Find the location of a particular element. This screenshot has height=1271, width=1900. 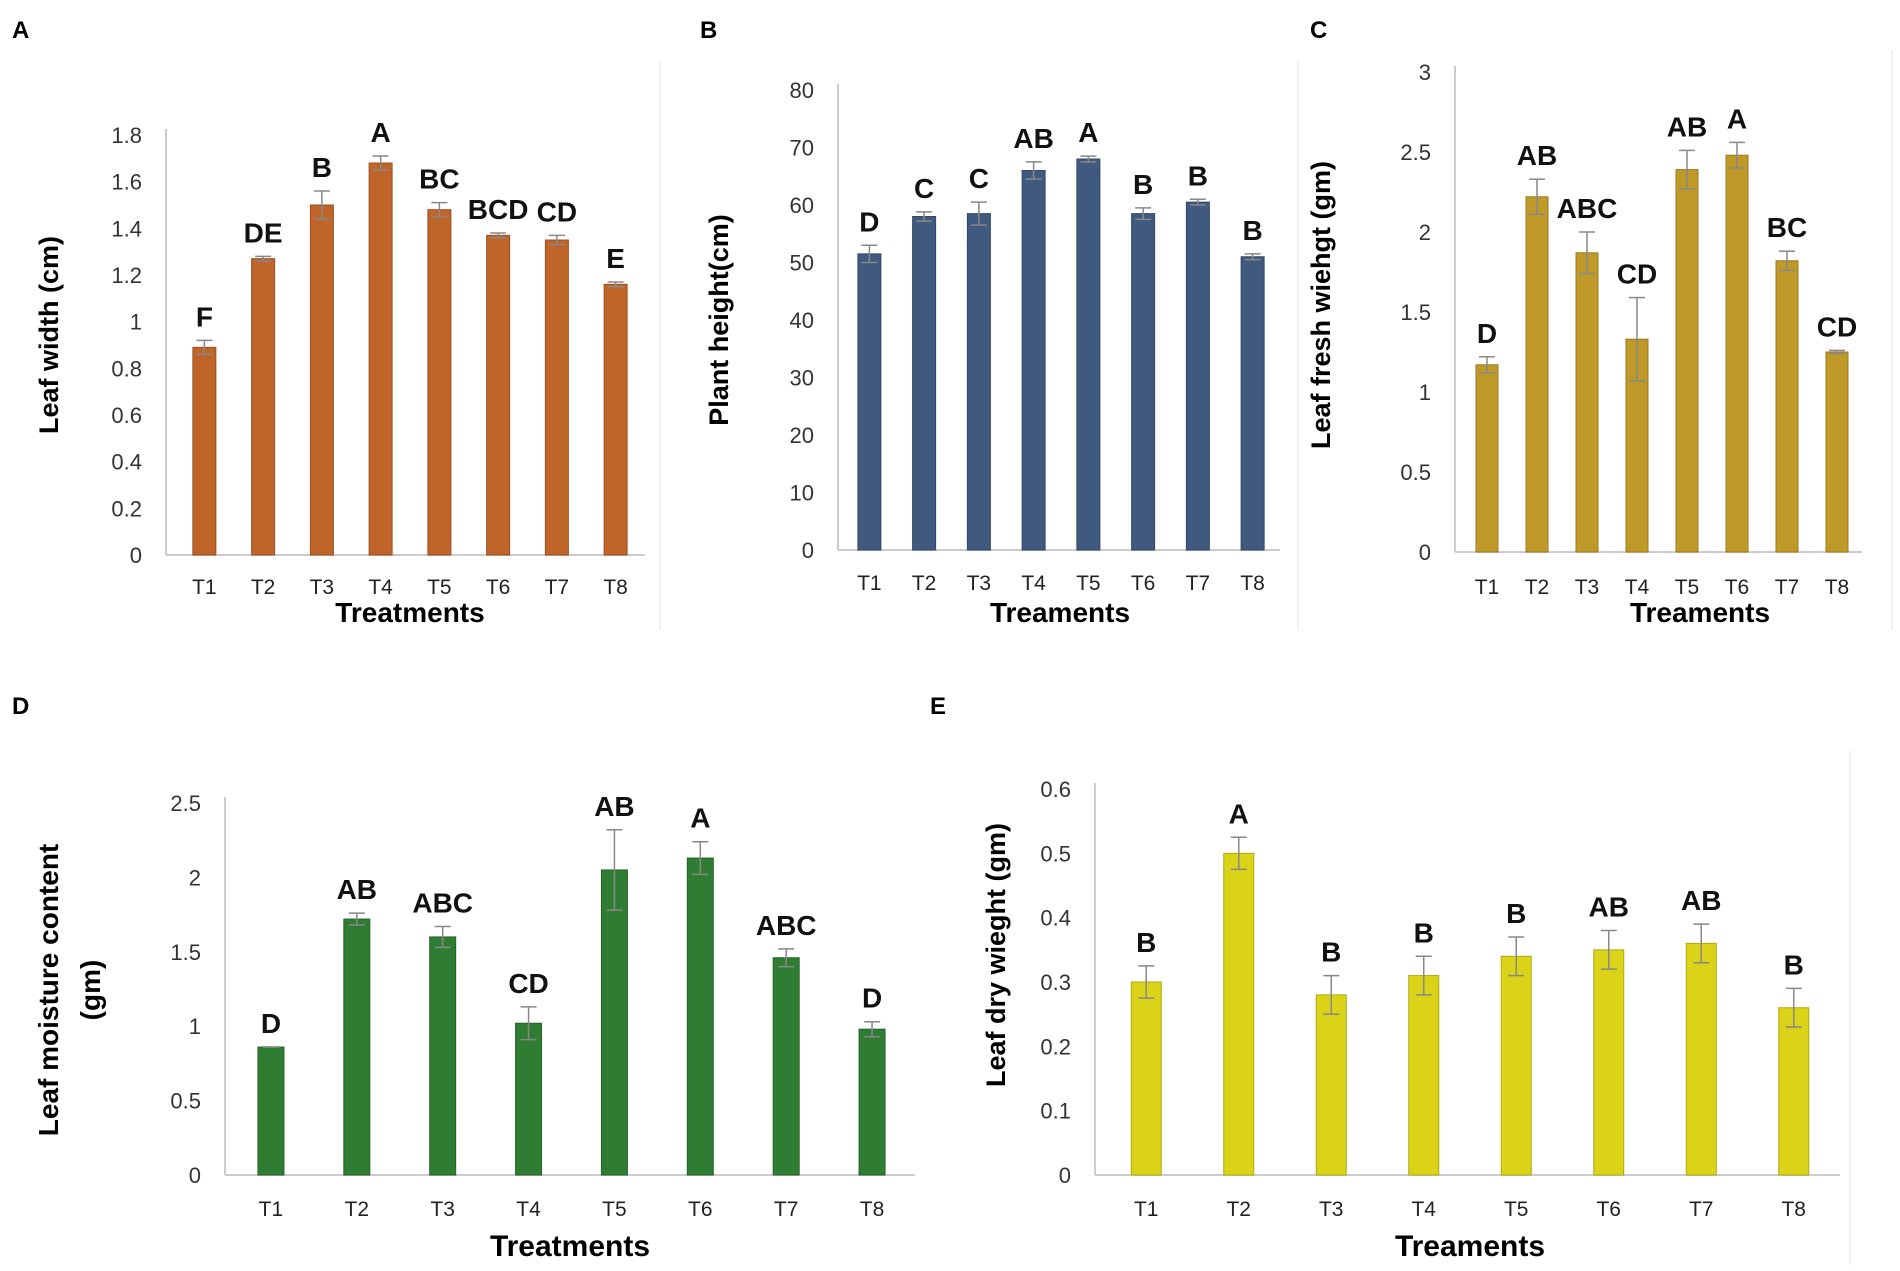

panel-d-y-tick-label: 1 is located at coordinates (195, 1026).